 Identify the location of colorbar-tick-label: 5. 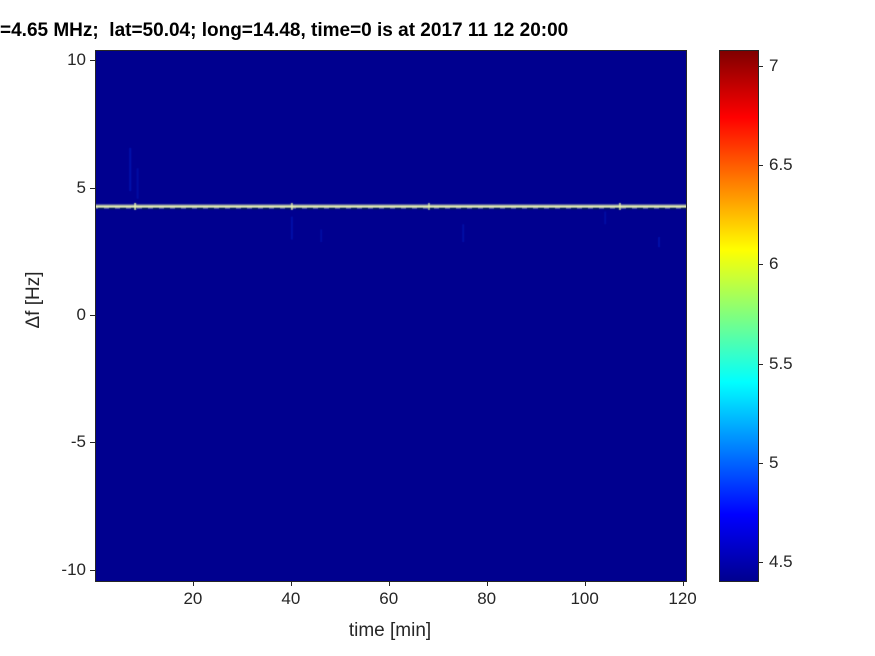
(774, 462).